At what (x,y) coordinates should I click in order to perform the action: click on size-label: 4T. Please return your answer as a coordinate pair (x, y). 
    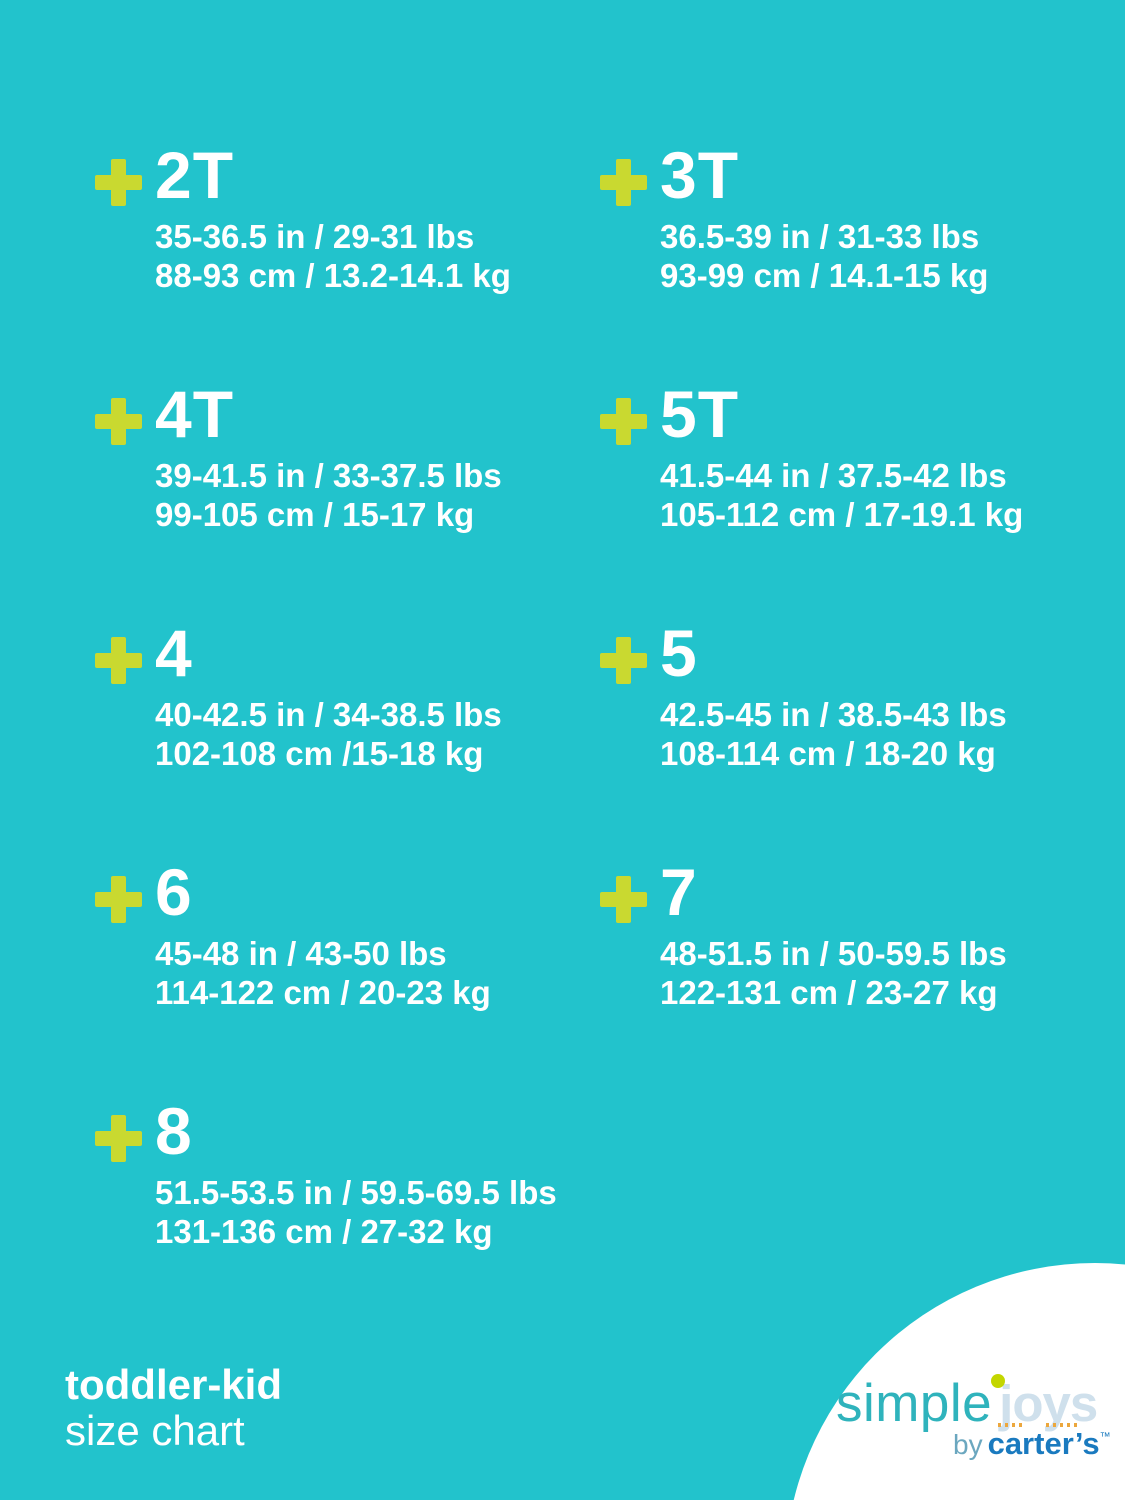
    Looking at the image, I should click on (195, 414).